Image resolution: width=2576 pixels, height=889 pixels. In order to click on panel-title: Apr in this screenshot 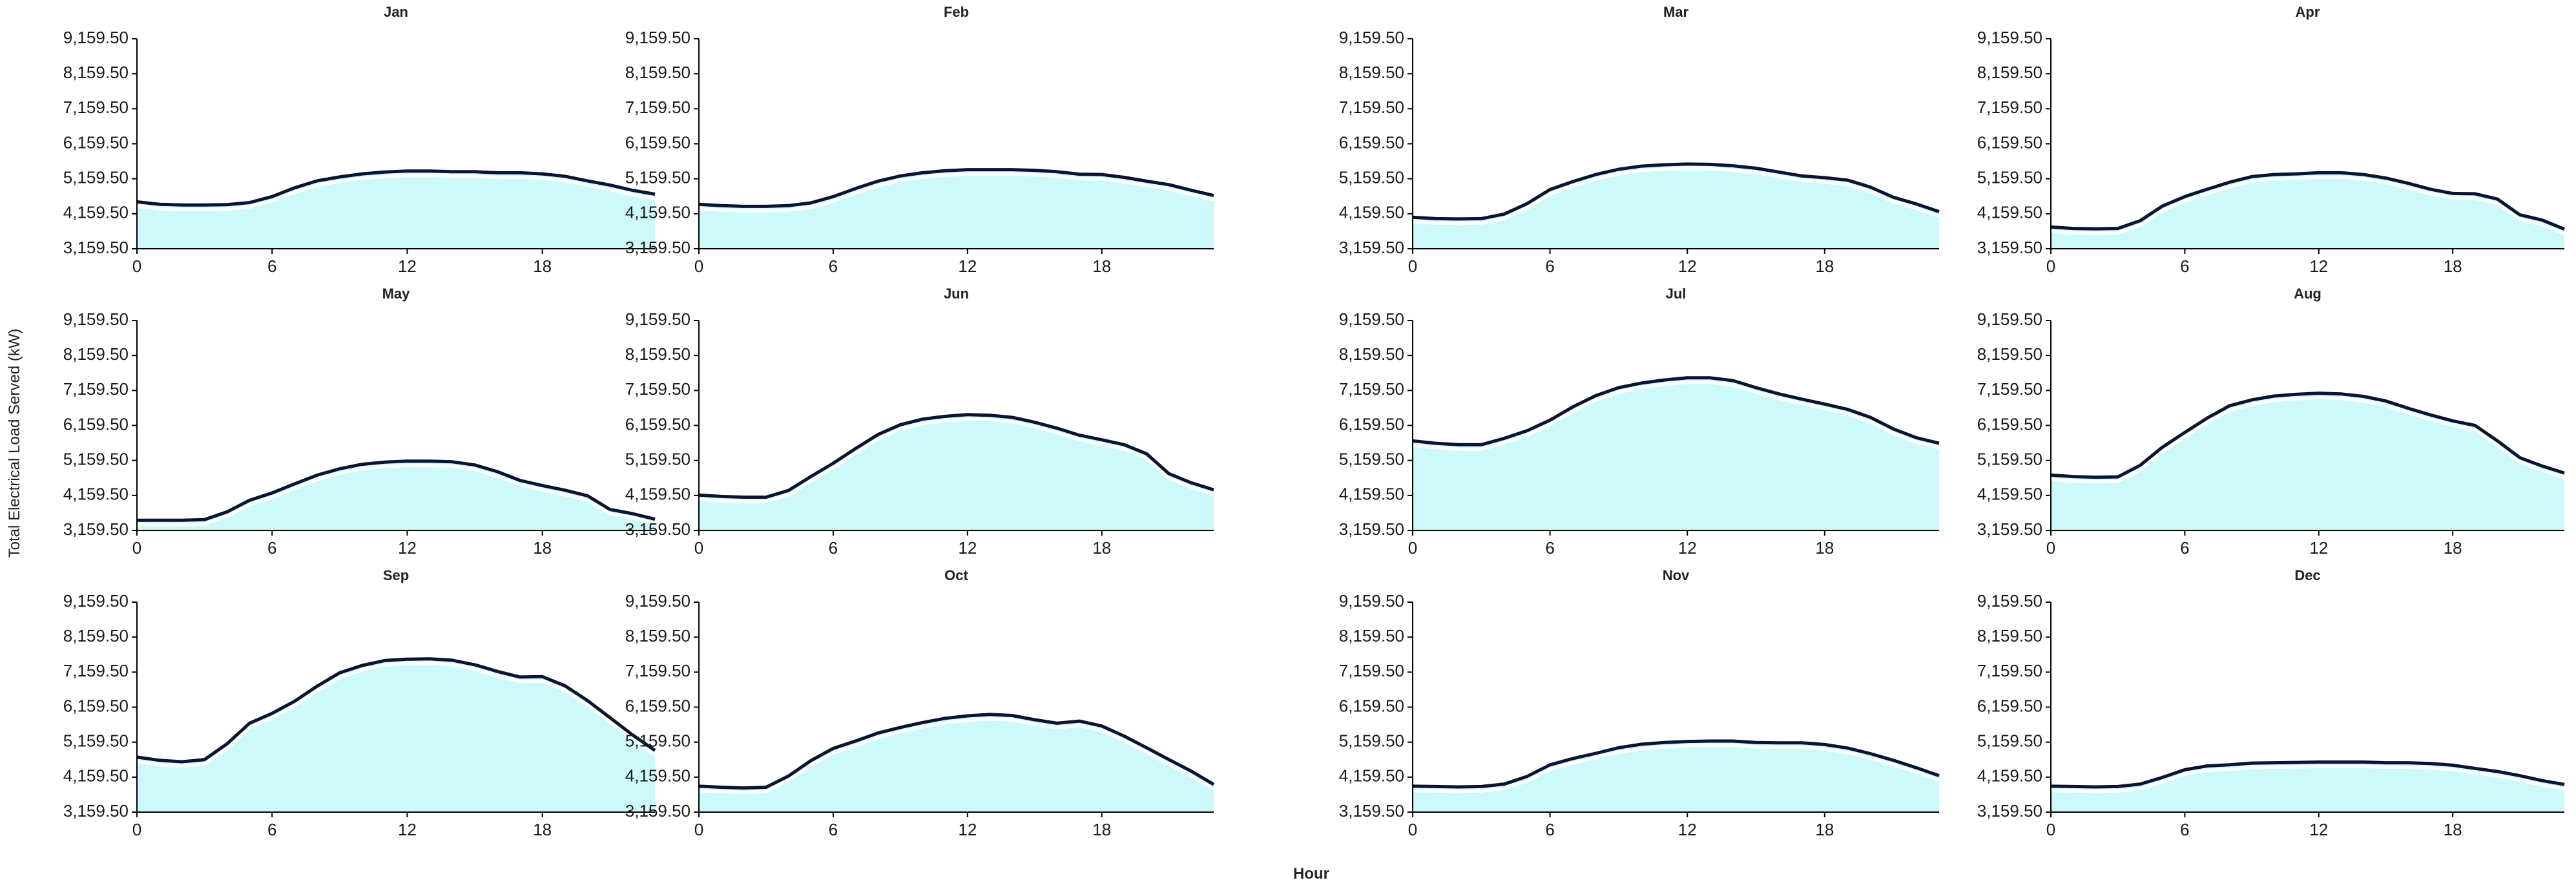, I will do `click(2308, 12)`.